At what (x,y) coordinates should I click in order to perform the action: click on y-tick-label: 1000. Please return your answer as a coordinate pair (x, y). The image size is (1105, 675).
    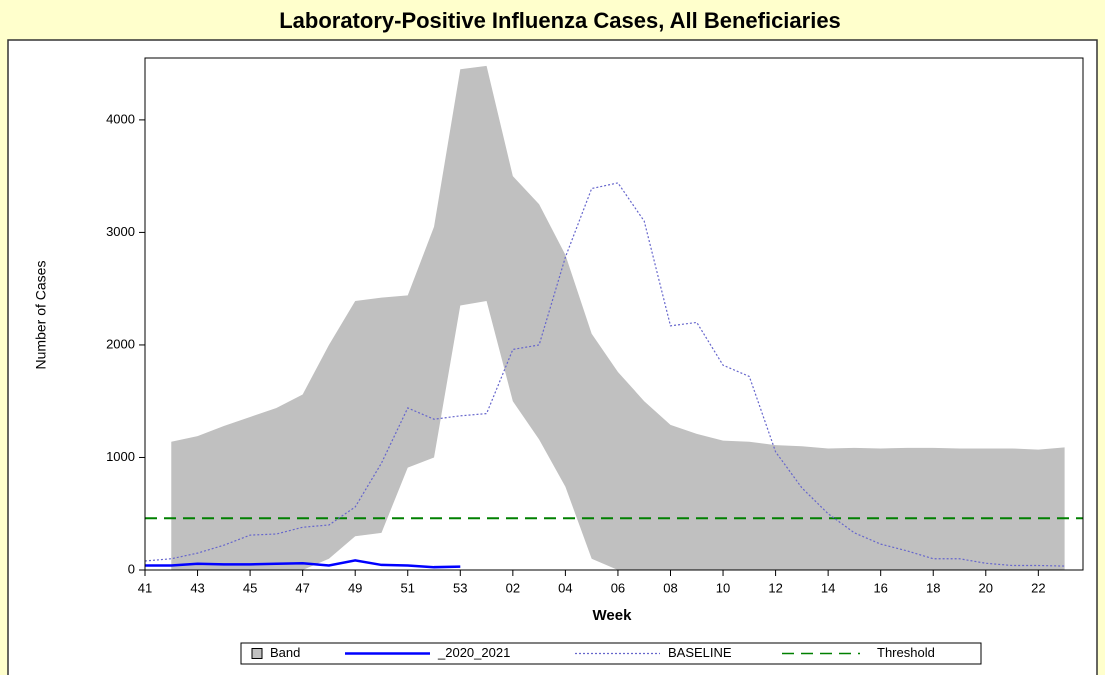
    Looking at the image, I should click on (120, 456).